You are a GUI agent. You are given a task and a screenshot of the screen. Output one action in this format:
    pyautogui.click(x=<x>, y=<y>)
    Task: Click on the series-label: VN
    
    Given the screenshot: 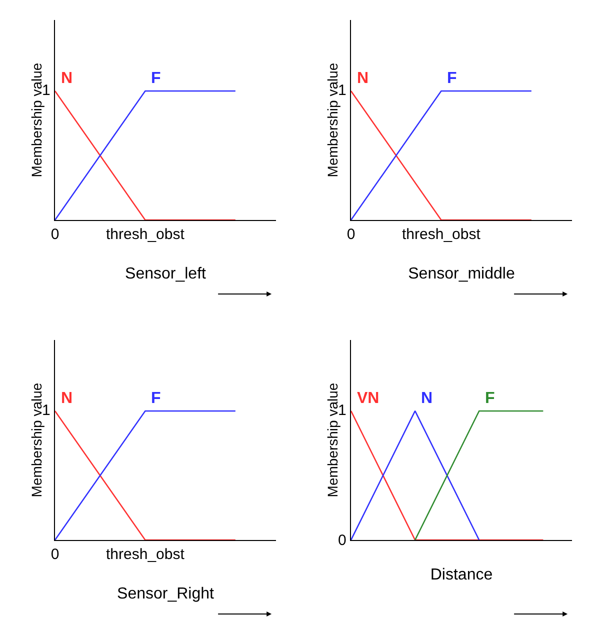 What is the action you would take?
    pyautogui.click(x=368, y=398)
    